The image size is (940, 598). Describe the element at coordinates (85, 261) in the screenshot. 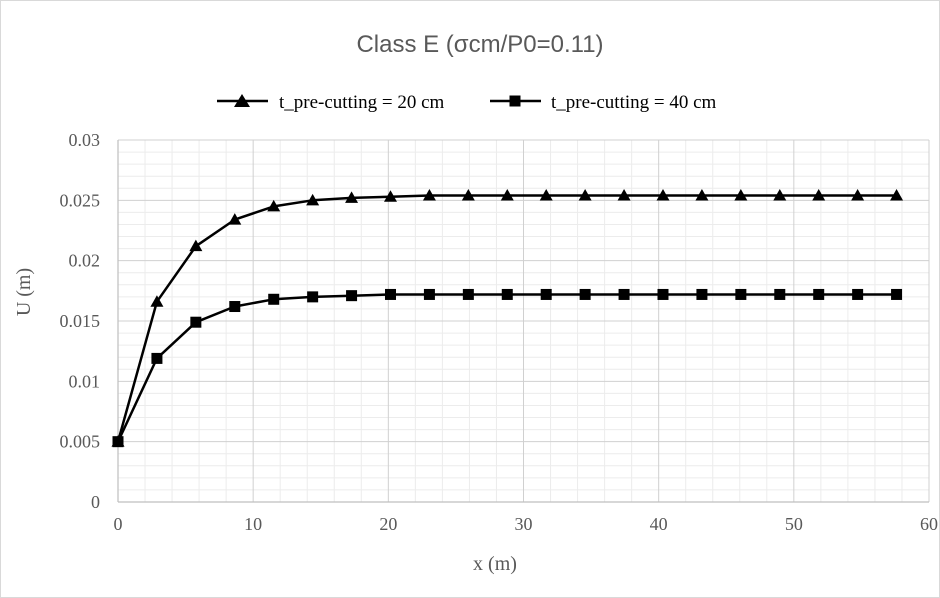

I see `y-tick-label: 0.02` at that location.